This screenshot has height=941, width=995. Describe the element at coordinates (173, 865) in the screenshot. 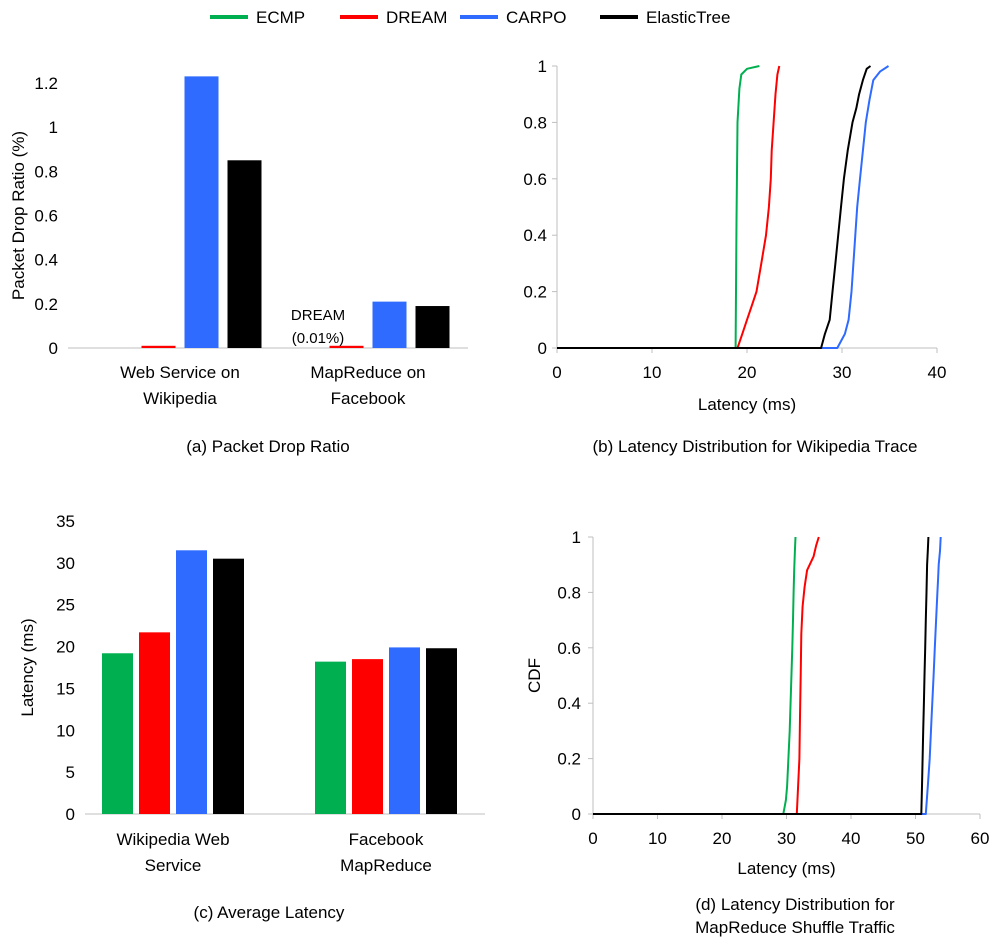

I see `category-label: Service` at that location.